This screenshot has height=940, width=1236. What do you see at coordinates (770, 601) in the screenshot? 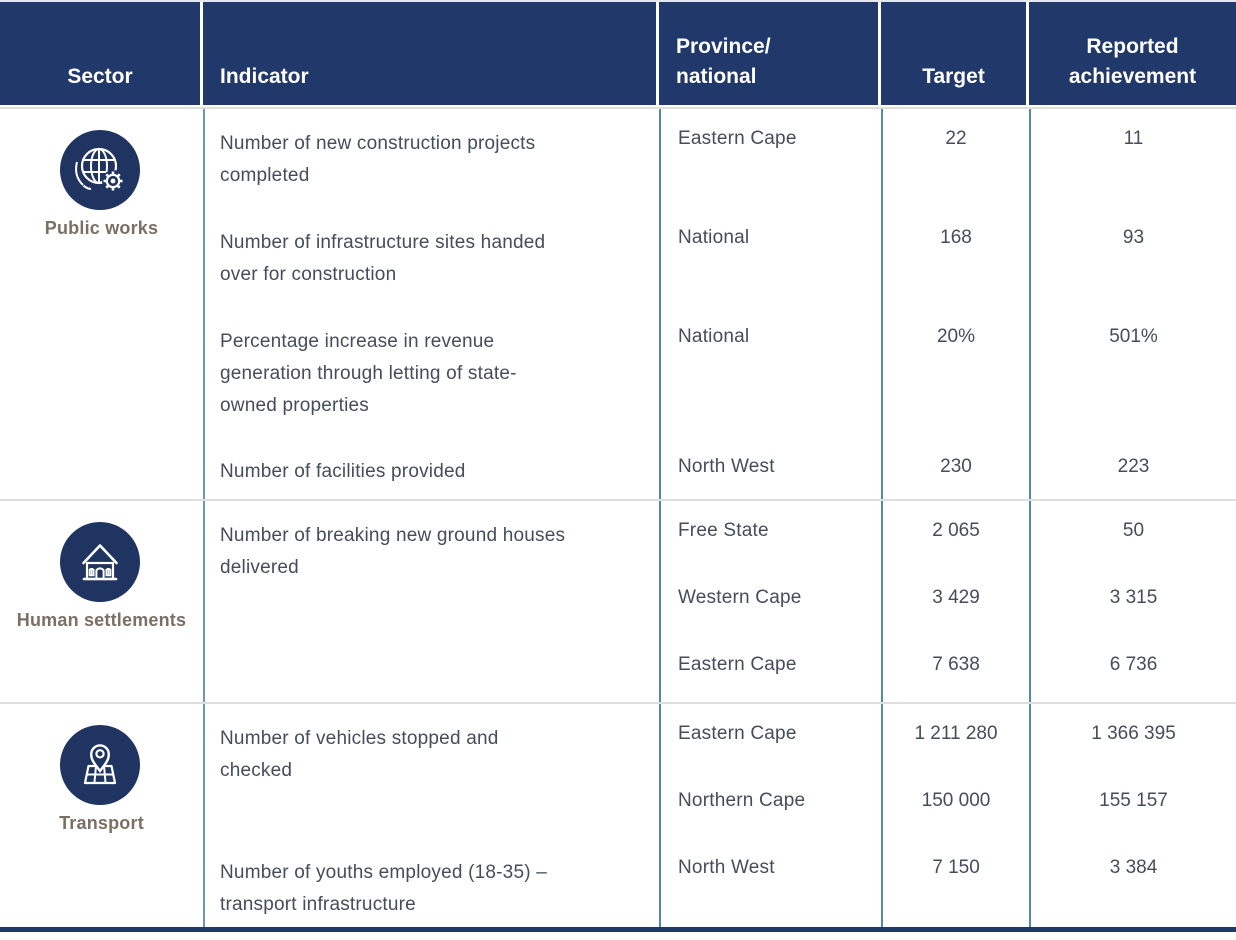
I see `province-cell: Western Cape` at bounding box center [770, 601].